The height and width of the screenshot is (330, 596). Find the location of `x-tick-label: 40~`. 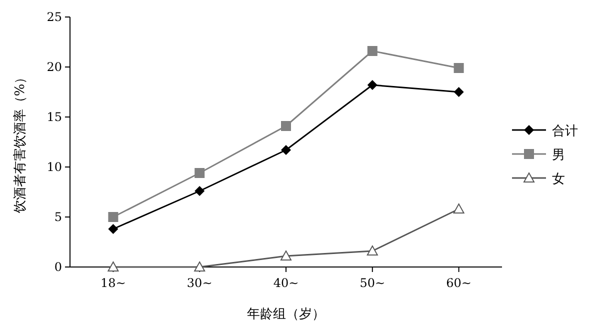

x-tick-label: 40~ is located at coordinates (286, 283).